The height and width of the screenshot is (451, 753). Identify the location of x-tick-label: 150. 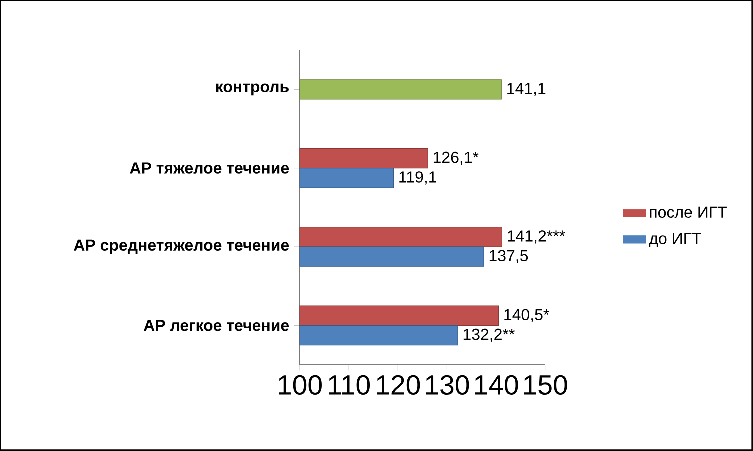
(546, 385).